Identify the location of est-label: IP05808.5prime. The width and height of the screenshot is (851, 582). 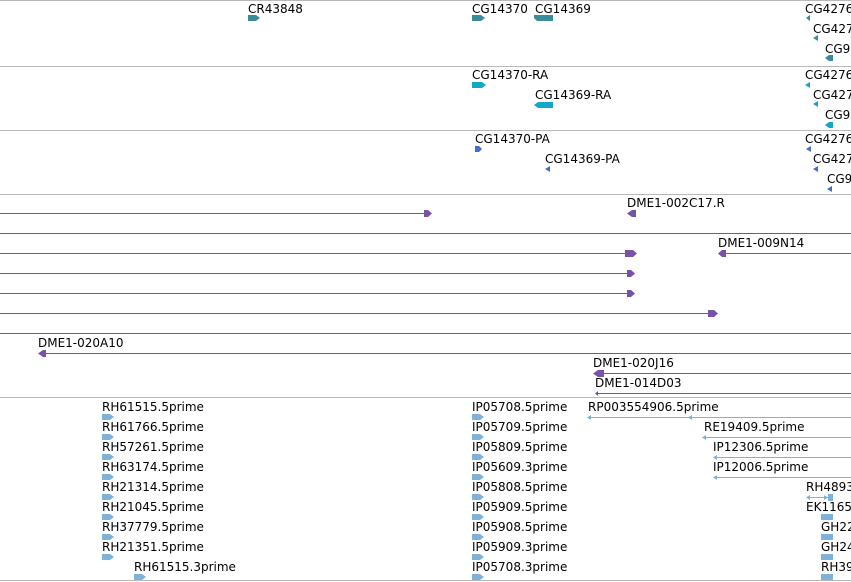
(520, 487).